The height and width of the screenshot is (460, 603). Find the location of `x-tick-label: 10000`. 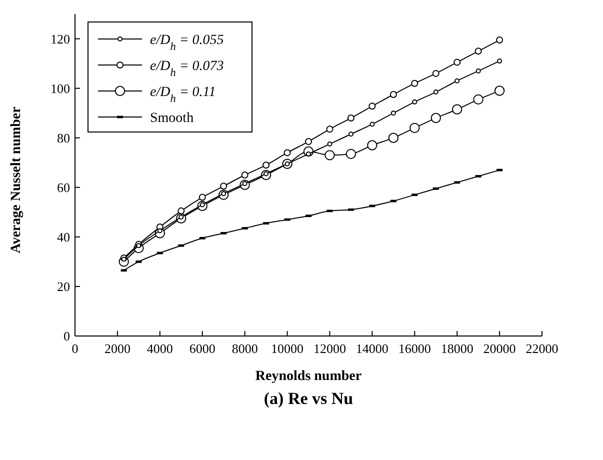

x-tick-label: 10000 is located at coordinates (287, 348).